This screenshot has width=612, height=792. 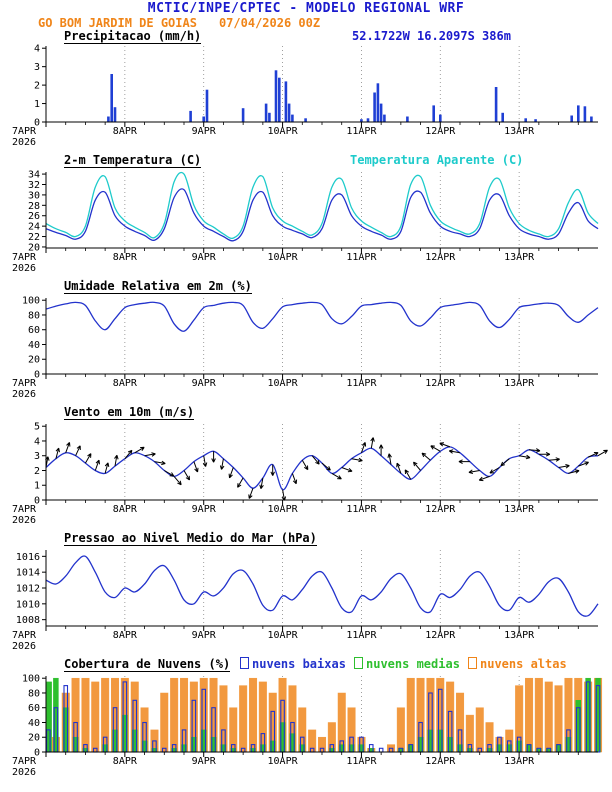 I want to click on legend-low-clouds: nuvens baixas, so click(x=293, y=664).